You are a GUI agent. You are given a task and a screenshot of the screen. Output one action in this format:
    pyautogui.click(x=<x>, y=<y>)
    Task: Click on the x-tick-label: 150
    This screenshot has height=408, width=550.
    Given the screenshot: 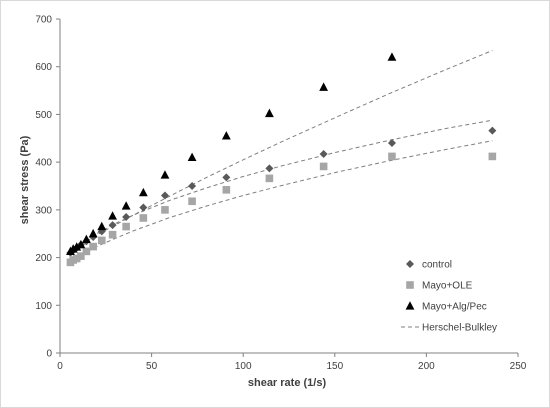 What is the action you would take?
    pyautogui.click(x=334, y=366)
    